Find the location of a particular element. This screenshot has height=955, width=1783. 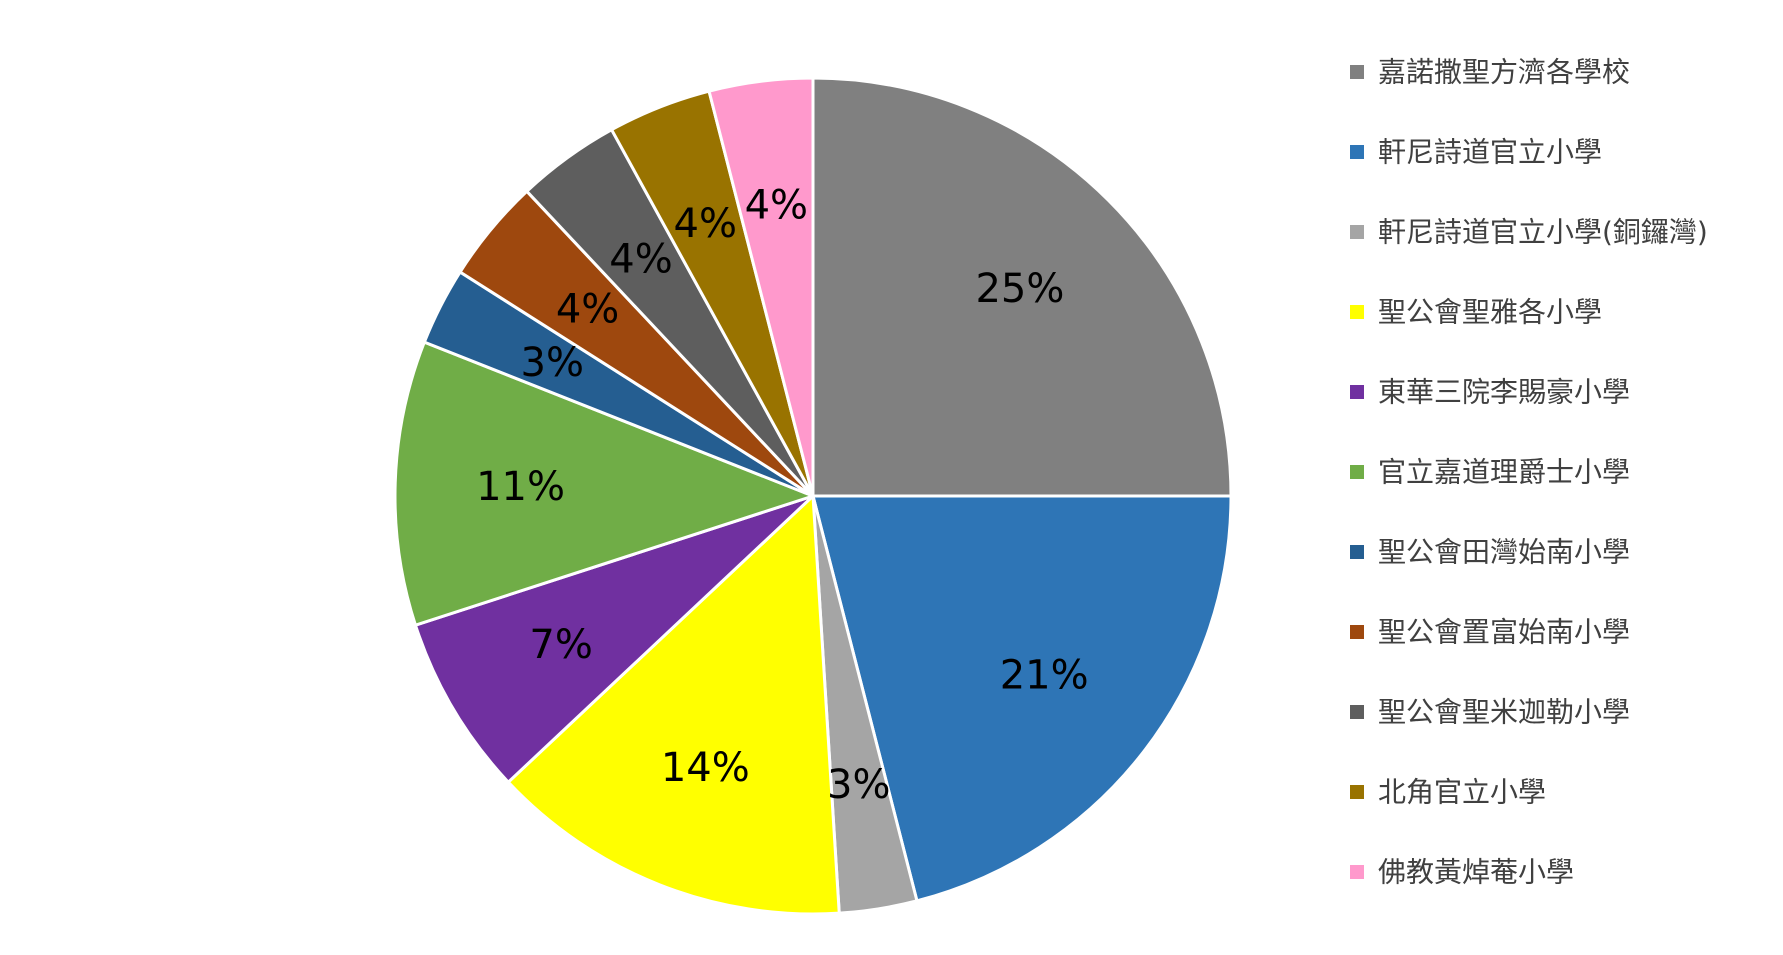

legend-label: 聖公會聖雅各小學 is located at coordinates (1490, 312).